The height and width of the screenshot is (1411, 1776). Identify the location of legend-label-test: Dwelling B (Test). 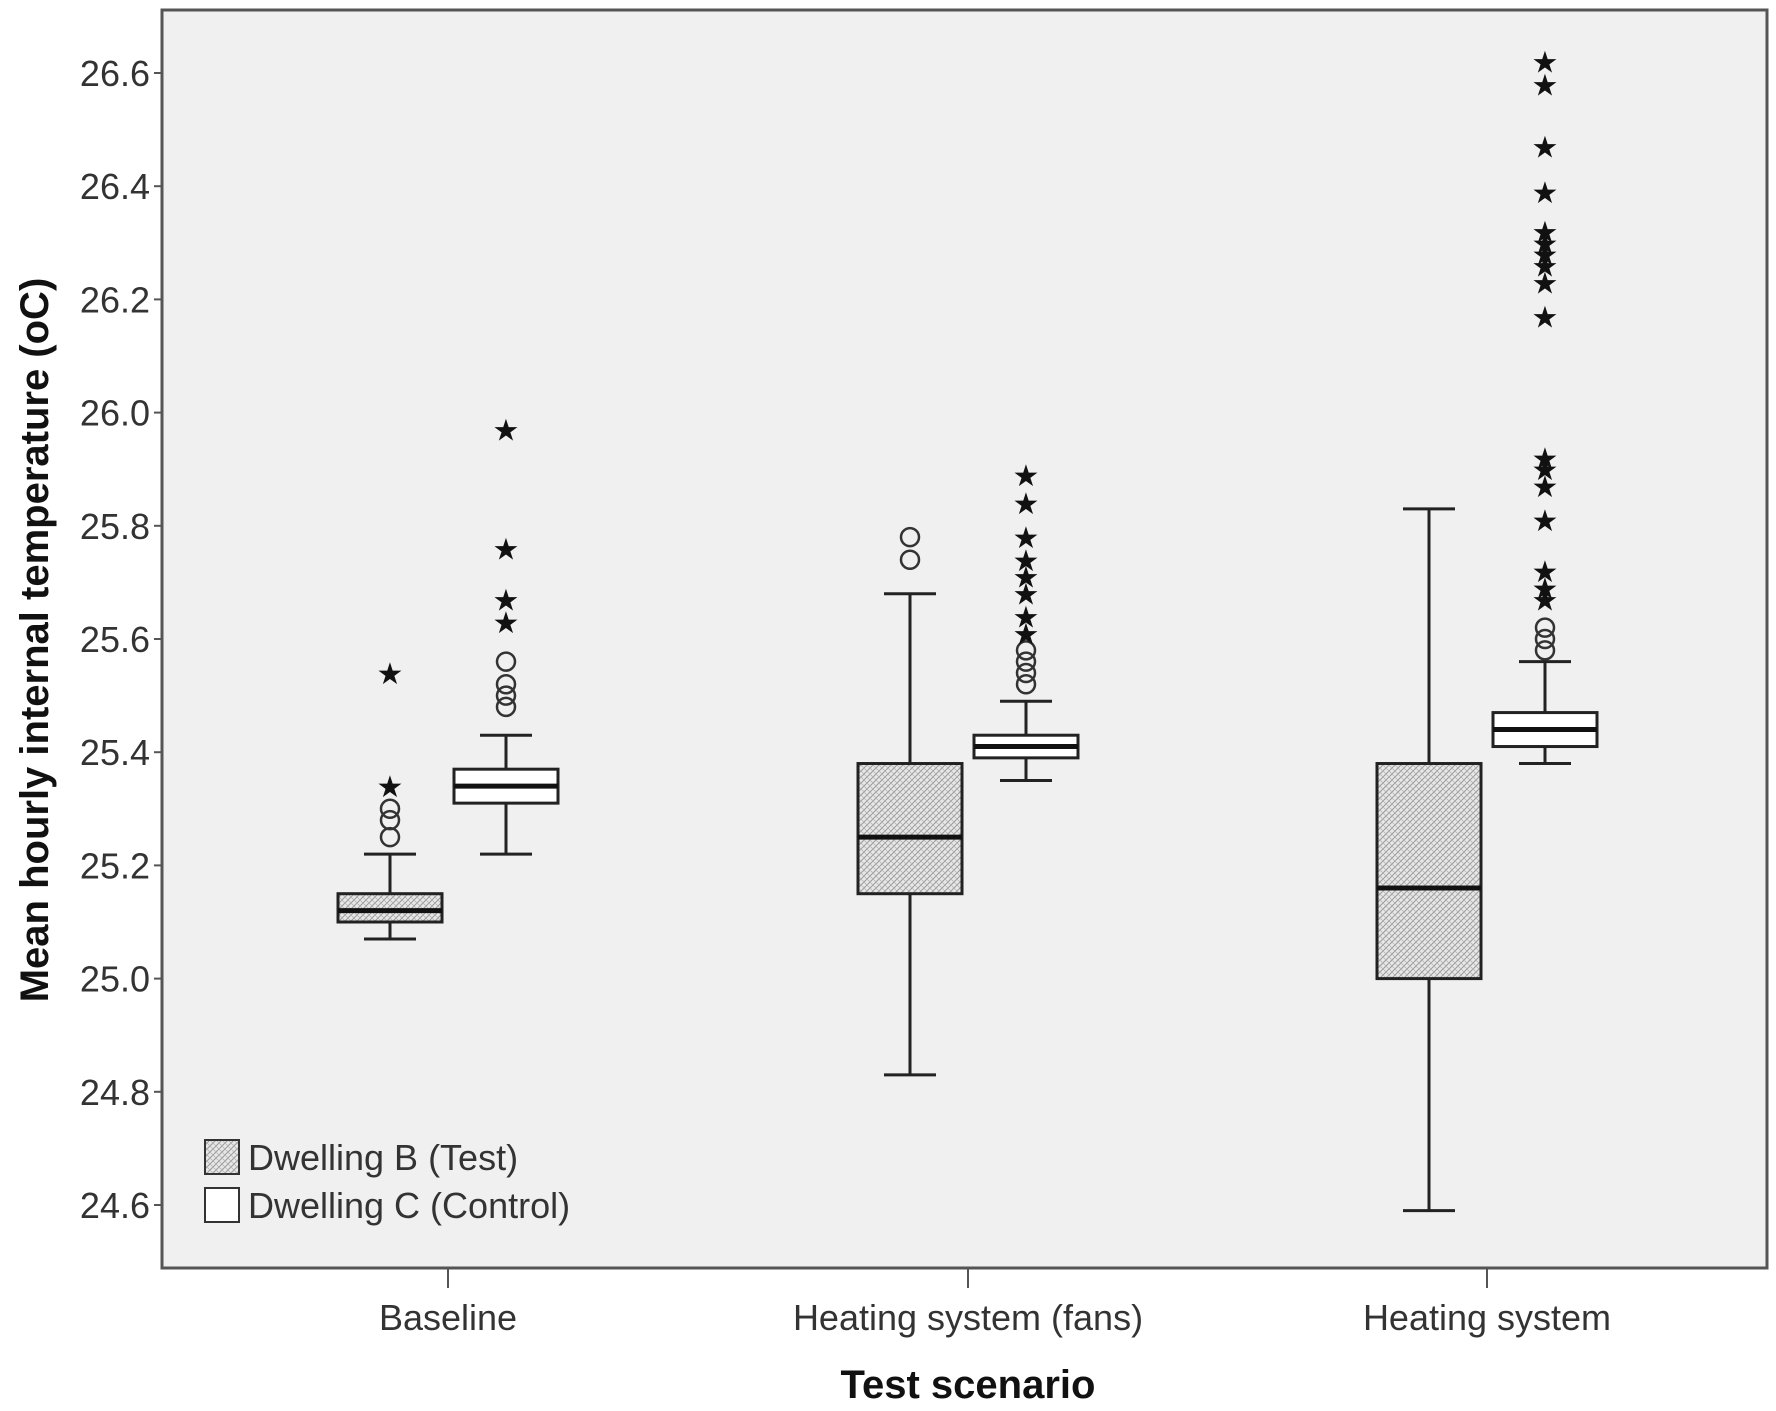
(383, 1157).